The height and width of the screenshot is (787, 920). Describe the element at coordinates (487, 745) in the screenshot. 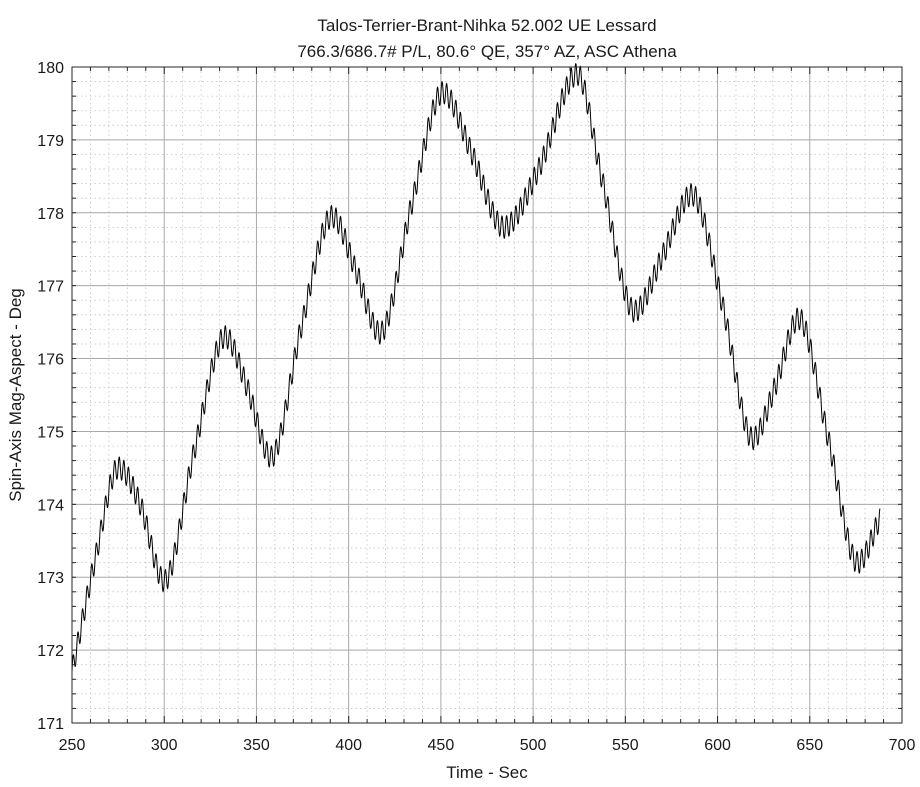

I see `x-tick-labels: 250 300 350 400 450 500 550 600 650 700` at that location.